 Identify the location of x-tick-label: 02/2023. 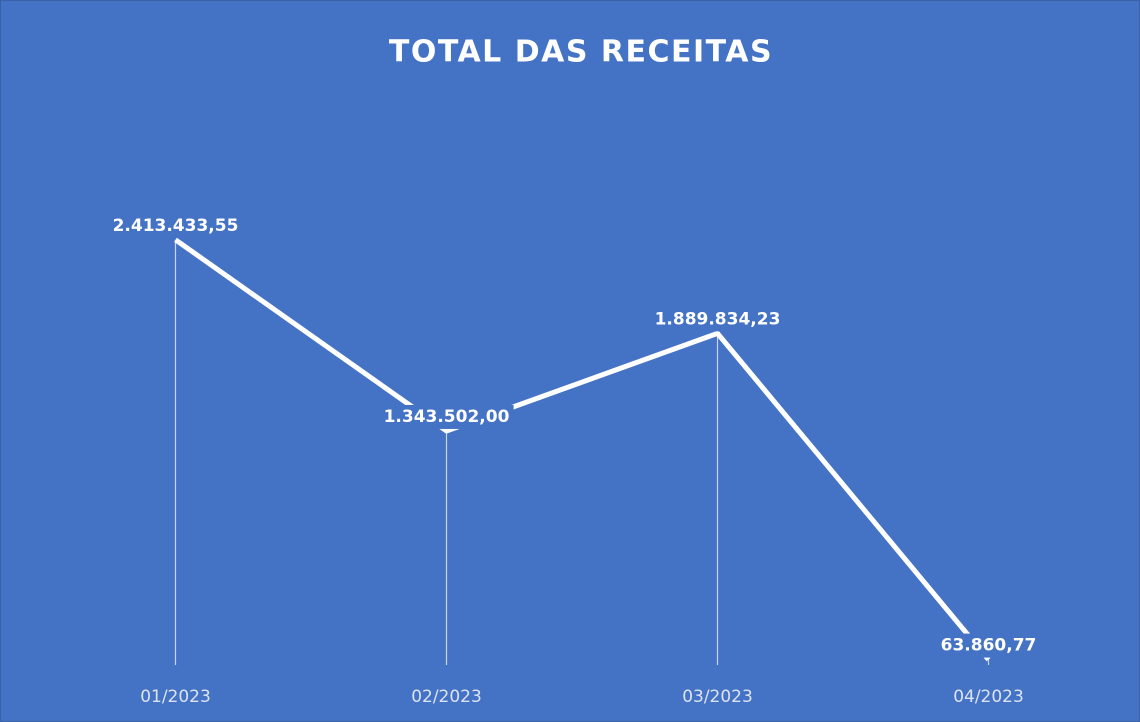
(446, 697).